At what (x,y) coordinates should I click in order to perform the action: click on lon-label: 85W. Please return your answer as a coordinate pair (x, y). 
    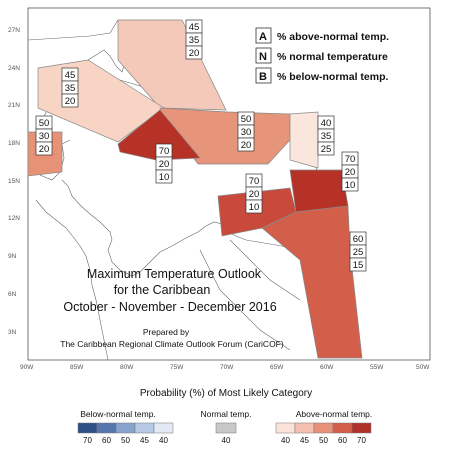
    Looking at the image, I should click on (77, 367).